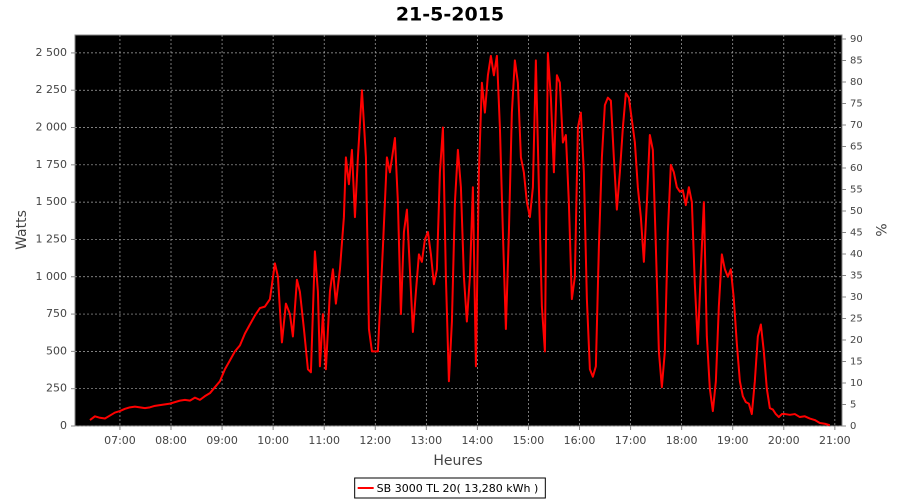 The height and width of the screenshot is (500, 900). Describe the element at coordinates (856, 82) in the screenshot. I see `y2-tick-label: 80` at that location.